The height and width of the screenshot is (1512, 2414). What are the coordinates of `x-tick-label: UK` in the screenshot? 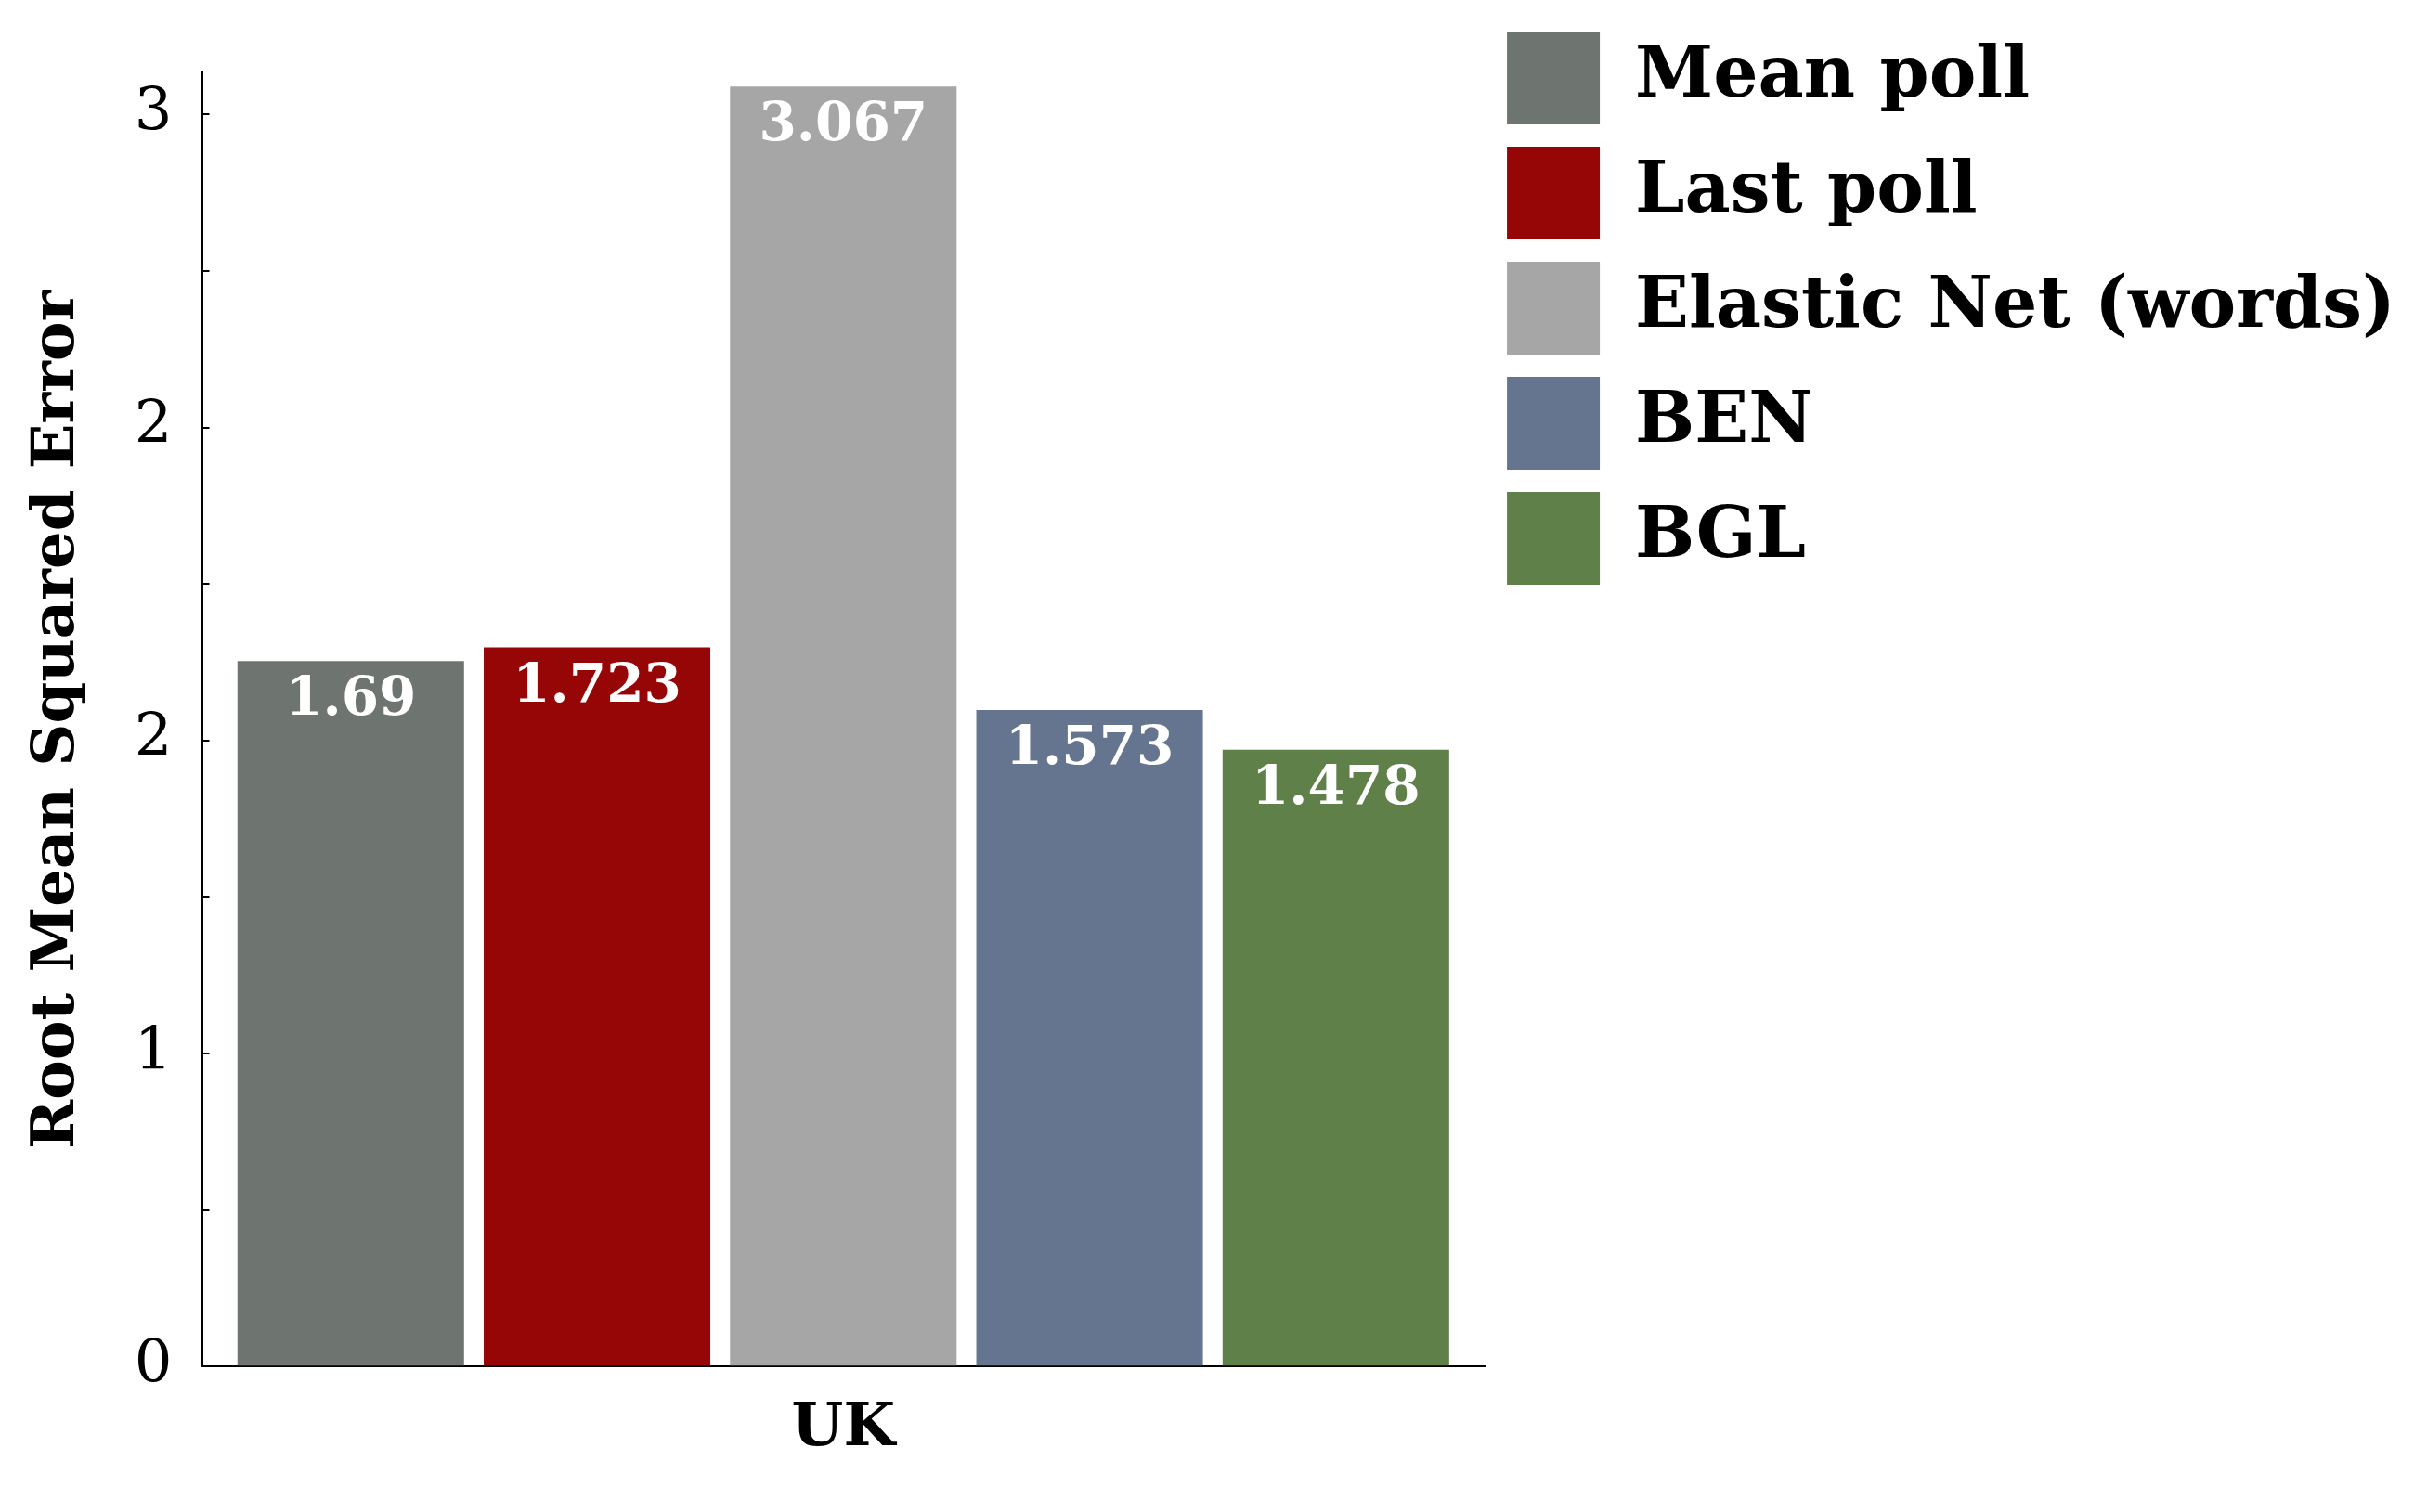 It's located at (845, 1424).